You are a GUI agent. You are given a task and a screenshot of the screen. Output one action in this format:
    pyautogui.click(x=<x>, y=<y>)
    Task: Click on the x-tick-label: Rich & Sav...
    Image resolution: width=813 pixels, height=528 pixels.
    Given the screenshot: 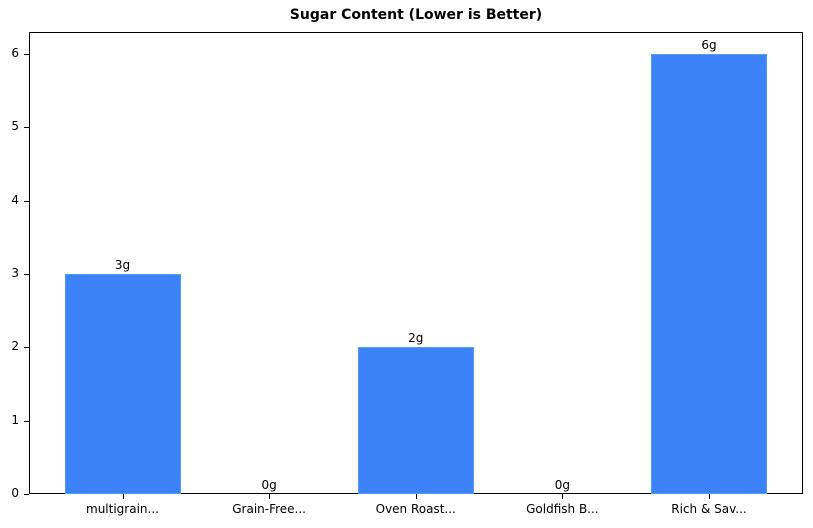 What is the action you would take?
    pyautogui.click(x=709, y=509)
    